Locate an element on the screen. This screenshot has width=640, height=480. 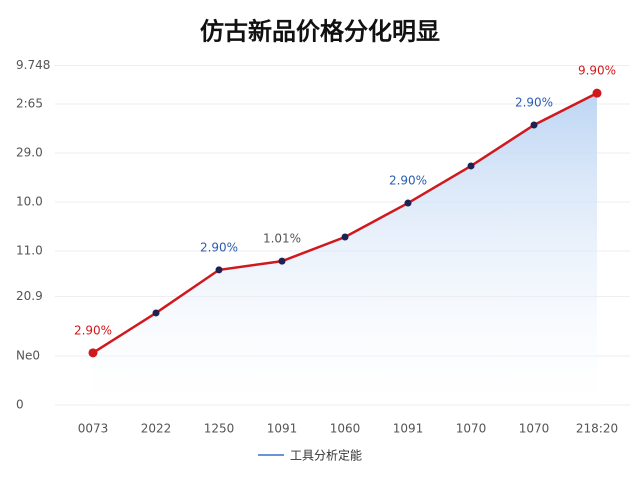
x-tick-label: 218:20 is located at coordinates (597, 429).